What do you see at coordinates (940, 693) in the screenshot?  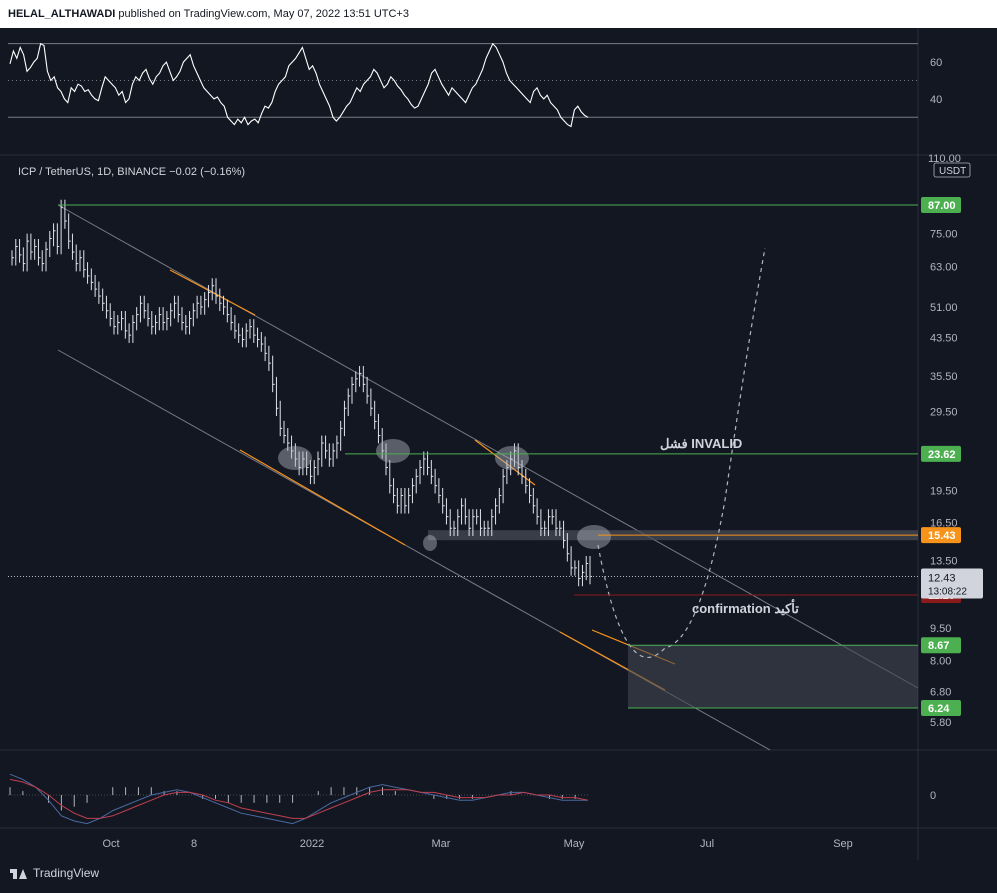 I see `price-tick-label: 6.80` at bounding box center [940, 693].